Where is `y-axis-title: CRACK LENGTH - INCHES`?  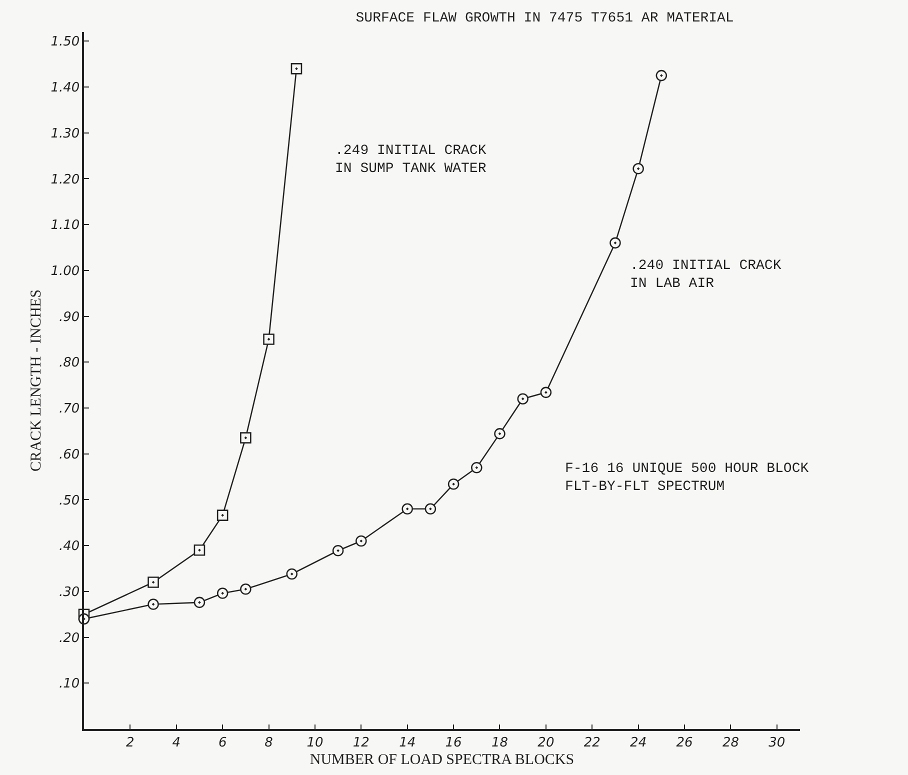
y-axis-title: CRACK LENGTH - INCHES is located at coordinates (36, 380).